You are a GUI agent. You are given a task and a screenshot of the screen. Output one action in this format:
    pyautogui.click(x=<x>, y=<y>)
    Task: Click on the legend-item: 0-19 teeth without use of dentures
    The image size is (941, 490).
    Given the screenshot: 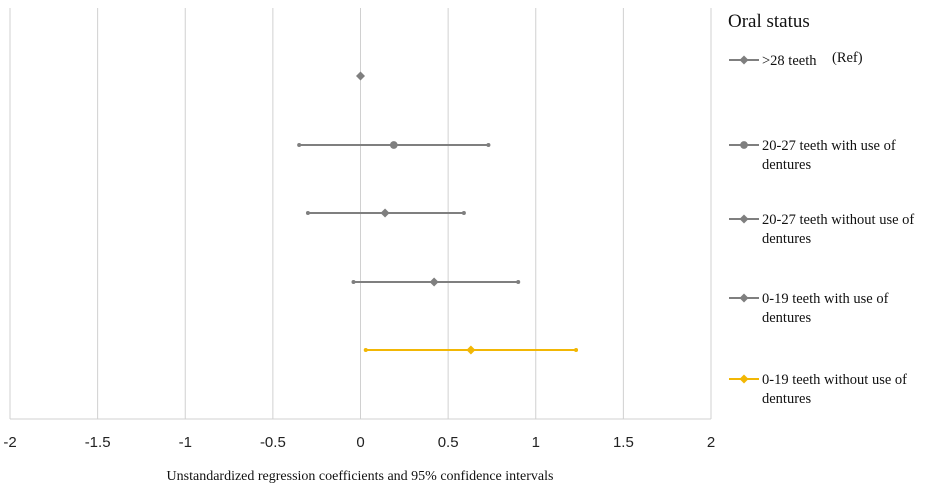 What is the action you would take?
    pyautogui.click(x=818, y=389)
    